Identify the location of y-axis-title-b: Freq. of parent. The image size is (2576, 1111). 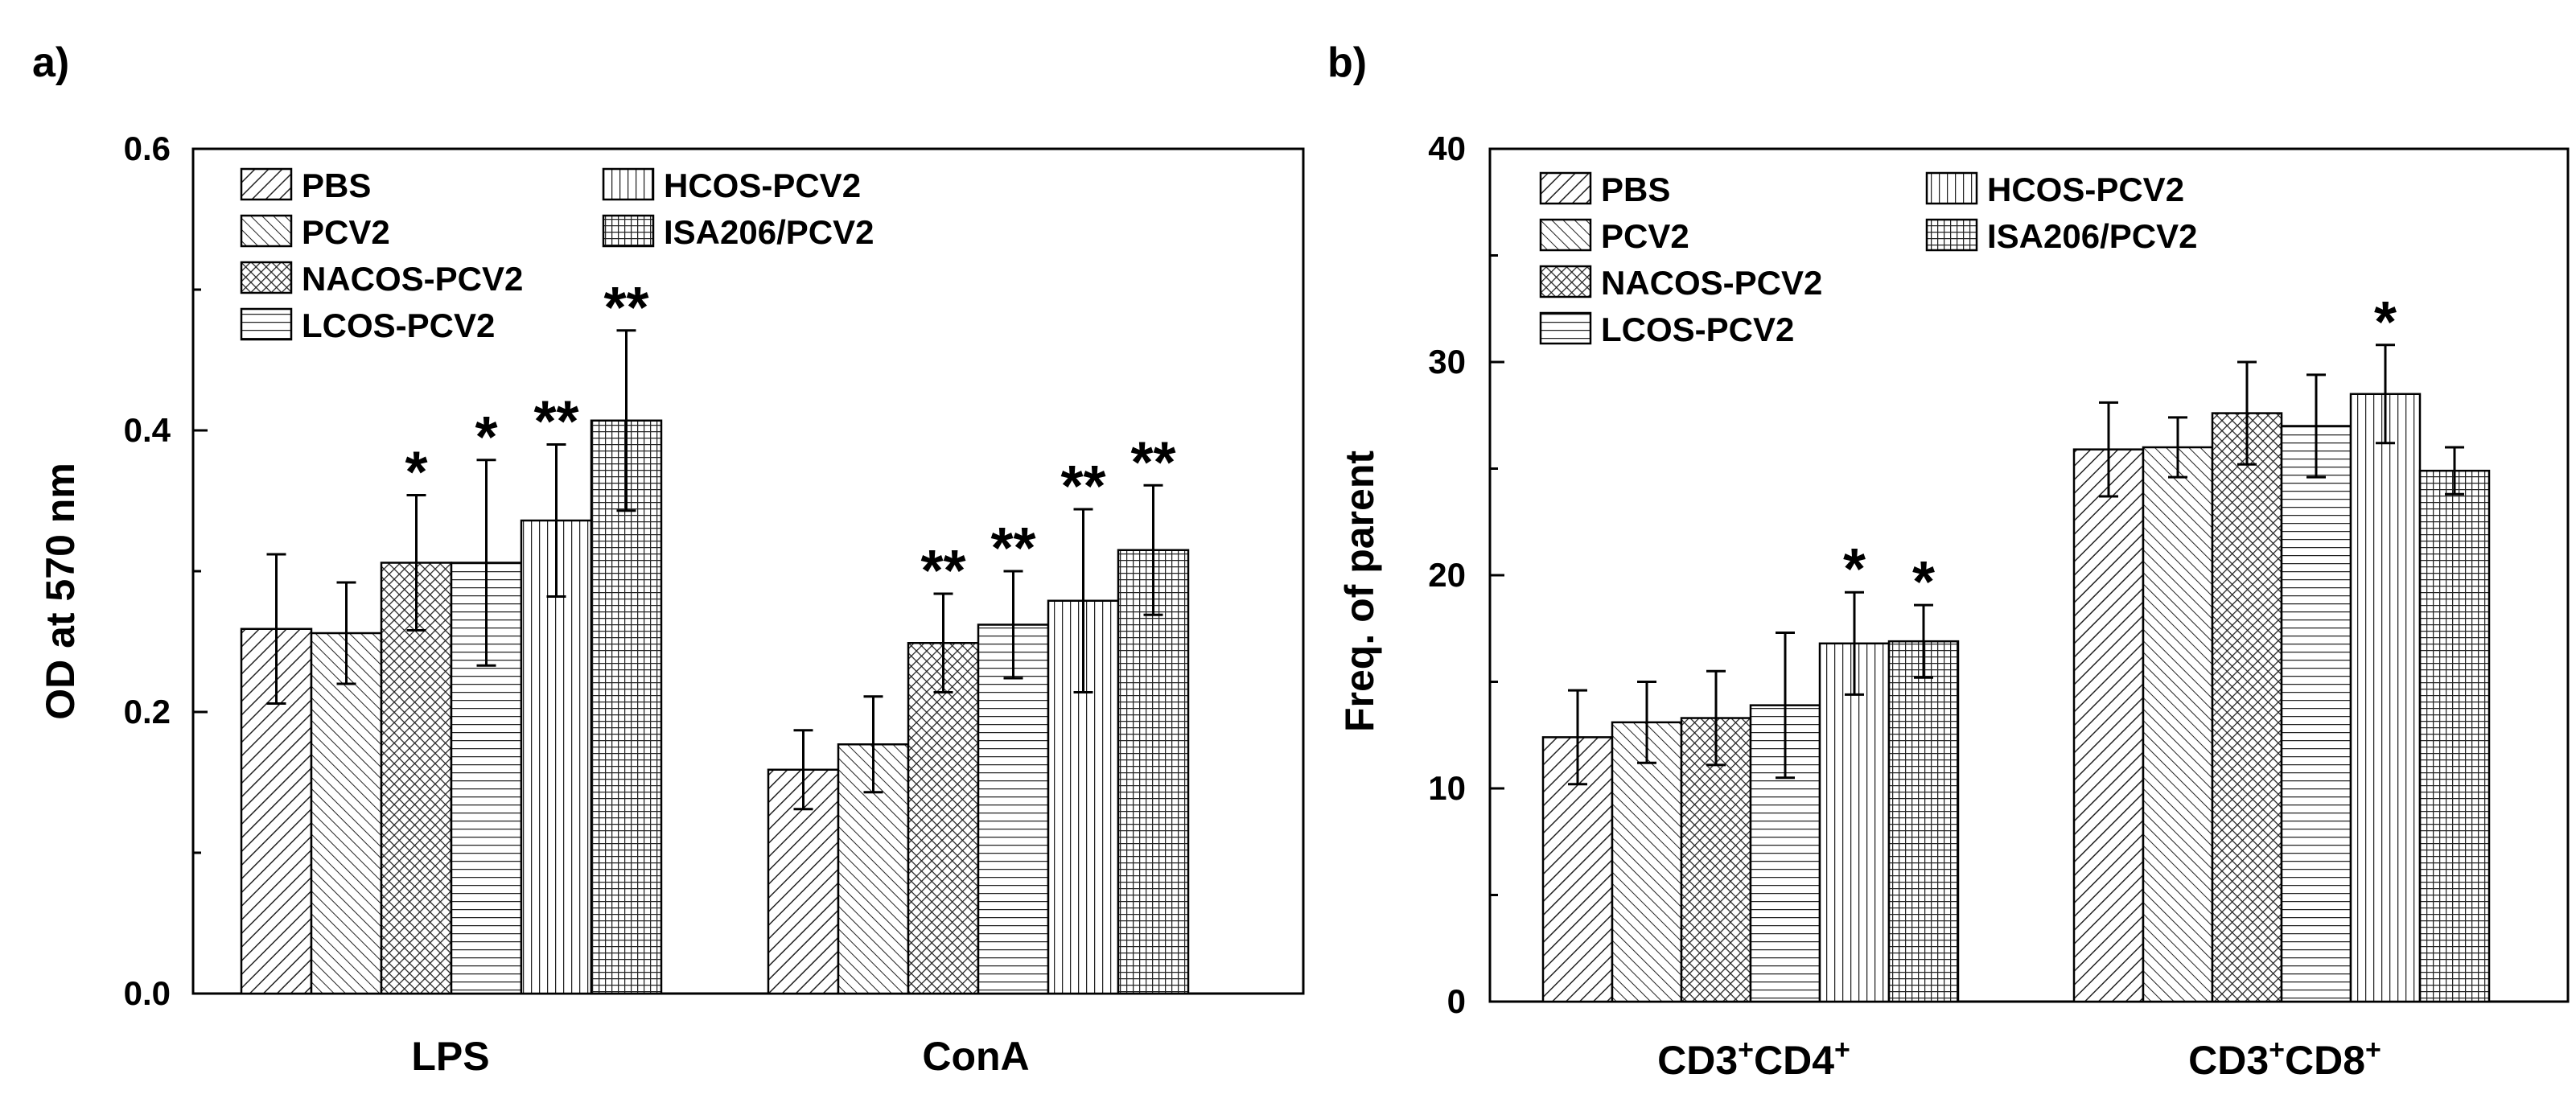
(1359, 591).